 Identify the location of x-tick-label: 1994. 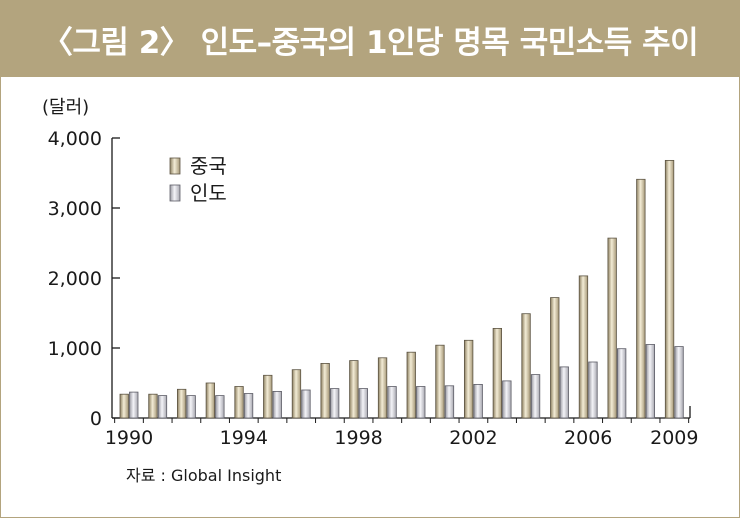
(244, 438).